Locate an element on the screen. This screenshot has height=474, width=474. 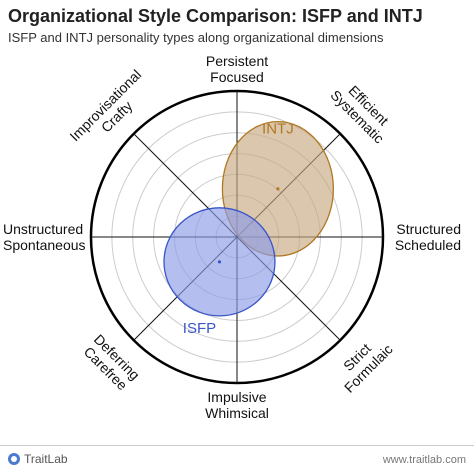
axis-label-line: Impulsive is located at coordinates (236, 397).